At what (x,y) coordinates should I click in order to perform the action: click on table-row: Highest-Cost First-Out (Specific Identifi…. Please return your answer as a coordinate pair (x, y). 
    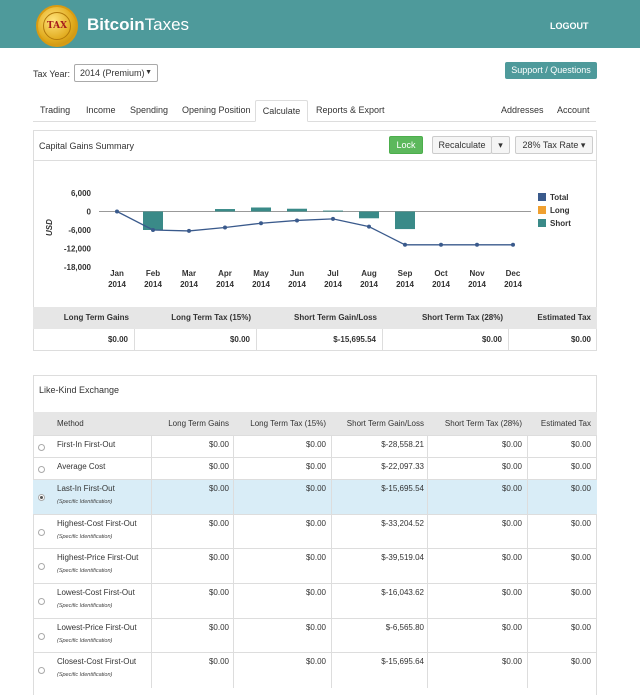
    Looking at the image, I should click on (315, 531).